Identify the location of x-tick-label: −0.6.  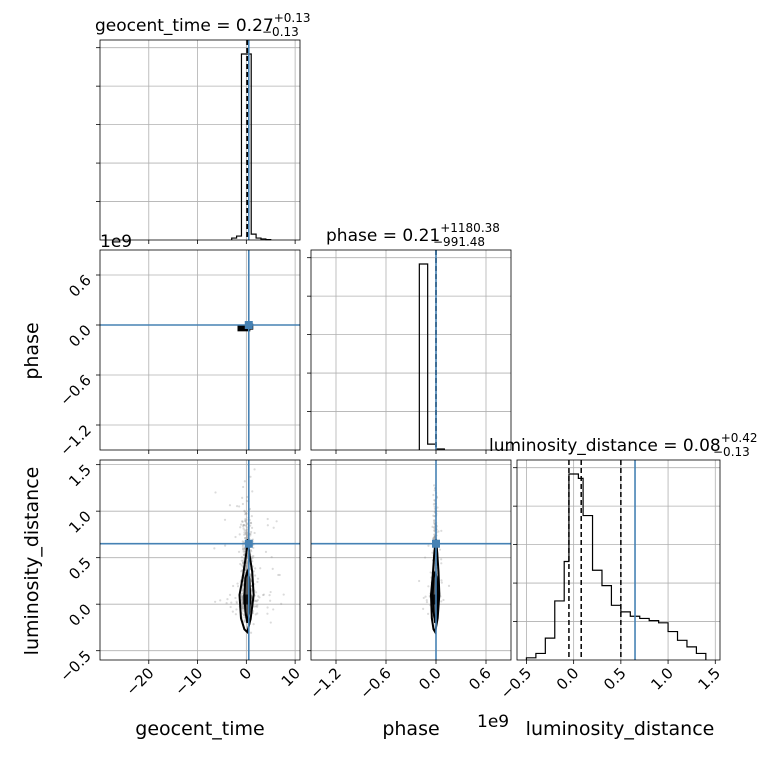
(375, 683).